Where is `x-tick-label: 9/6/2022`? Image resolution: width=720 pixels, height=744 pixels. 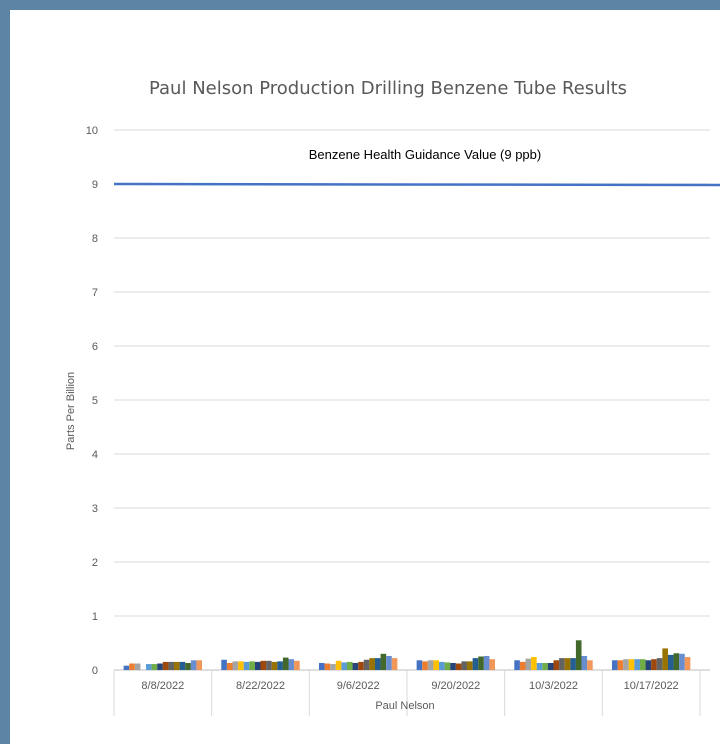 x-tick-label: 9/6/2022 is located at coordinates (358, 686).